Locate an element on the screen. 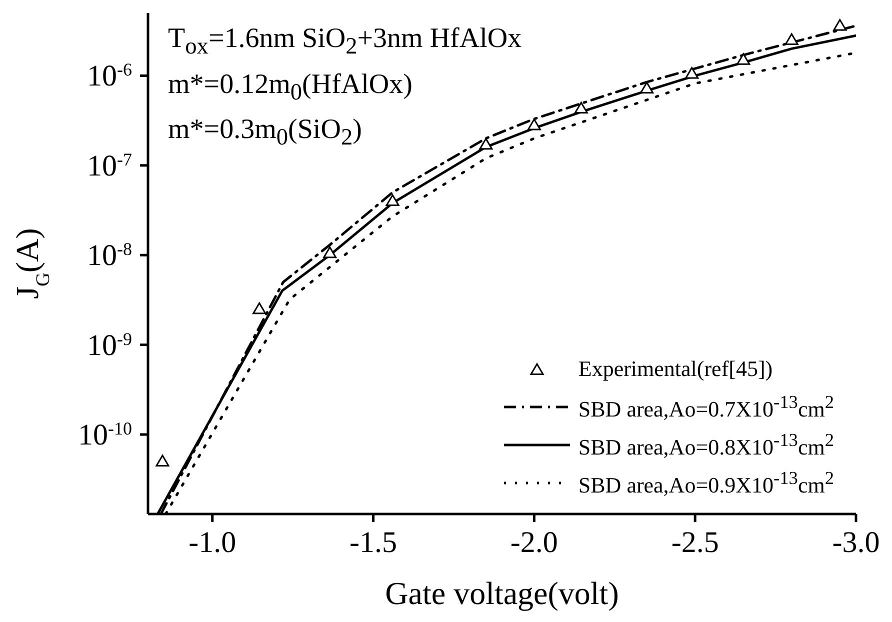  legend-label: SBD area,Ao=0.8X10$^{-13}$cm$^{2}$ is located at coordinates (706, 445).